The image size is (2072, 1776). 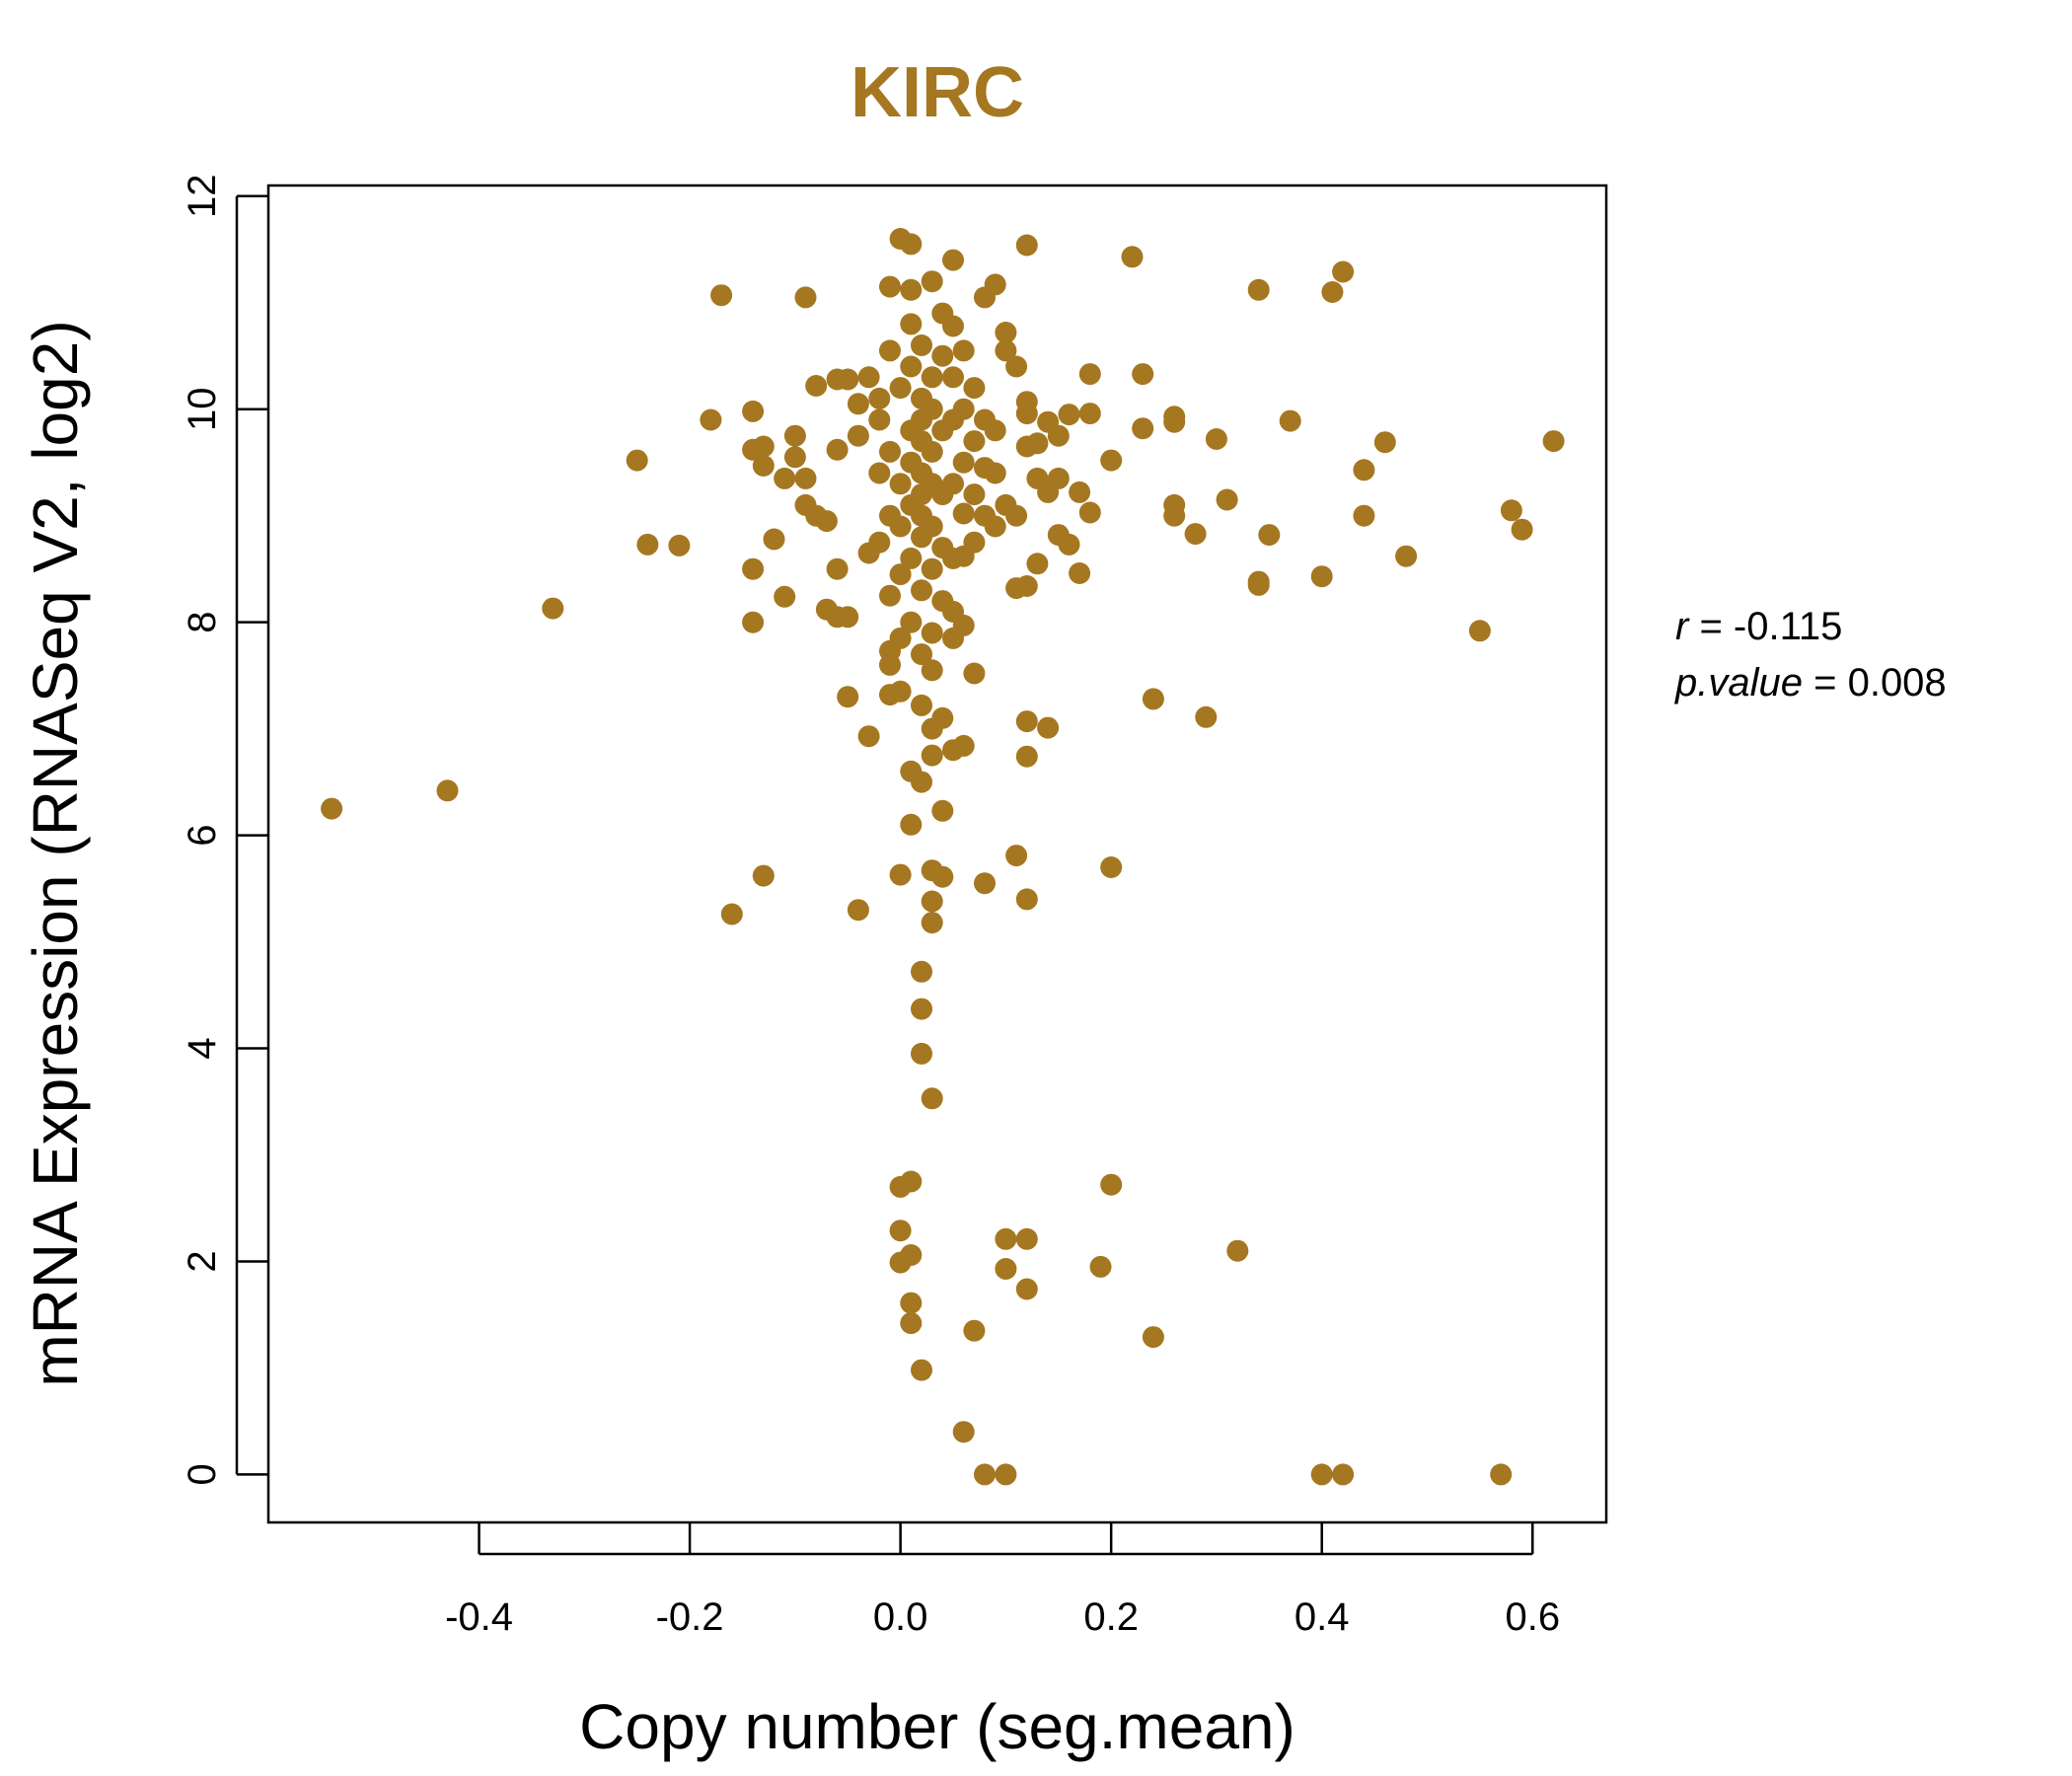 What do you see at coordinates (203, 409) in the screenshot?
I see `y-tick-label: 10` at bounding box center [203, 409].